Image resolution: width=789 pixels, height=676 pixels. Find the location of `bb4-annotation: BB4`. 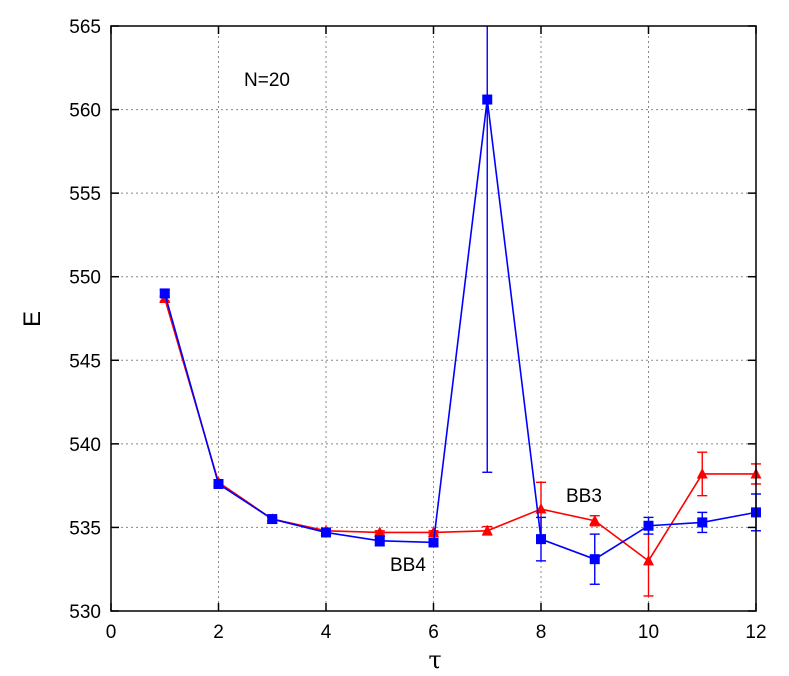

bb4-annotation: BB4 is located at coordinates (408, 565).